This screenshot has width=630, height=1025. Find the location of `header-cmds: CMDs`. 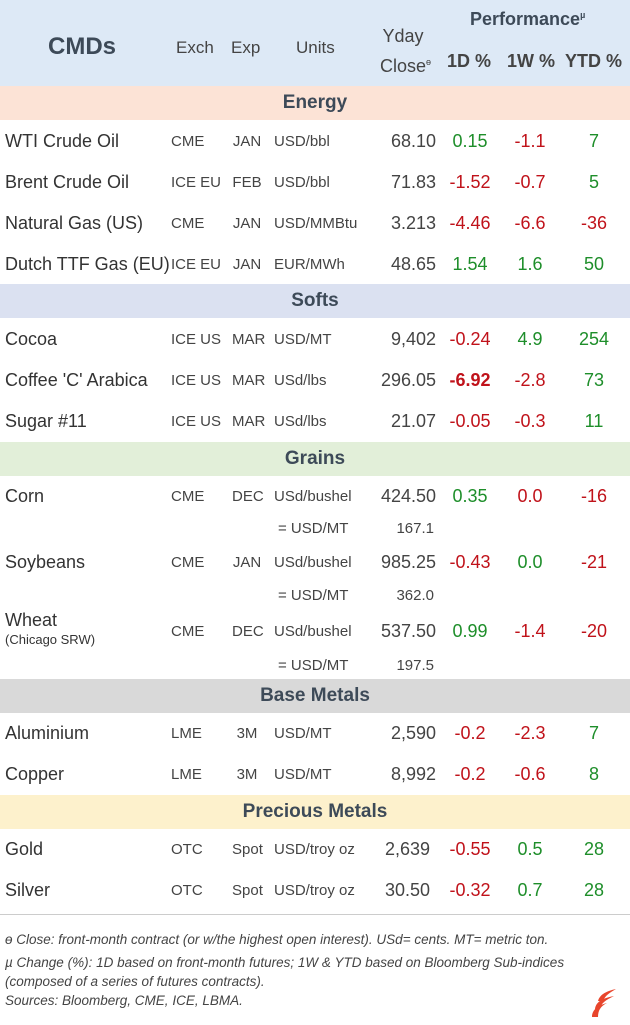

header-cmds: CMDs is located at coordinates (82, 46).